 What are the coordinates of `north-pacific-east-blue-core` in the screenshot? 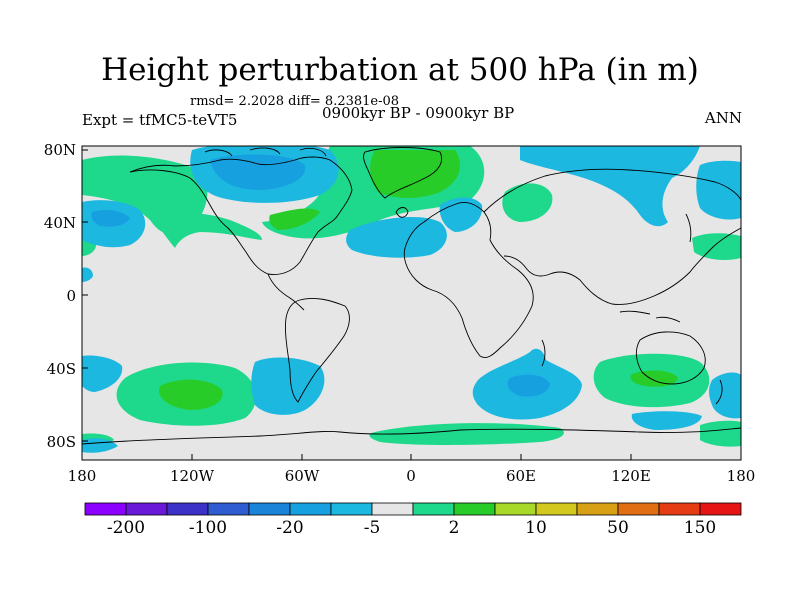 It's located at (110, 218).